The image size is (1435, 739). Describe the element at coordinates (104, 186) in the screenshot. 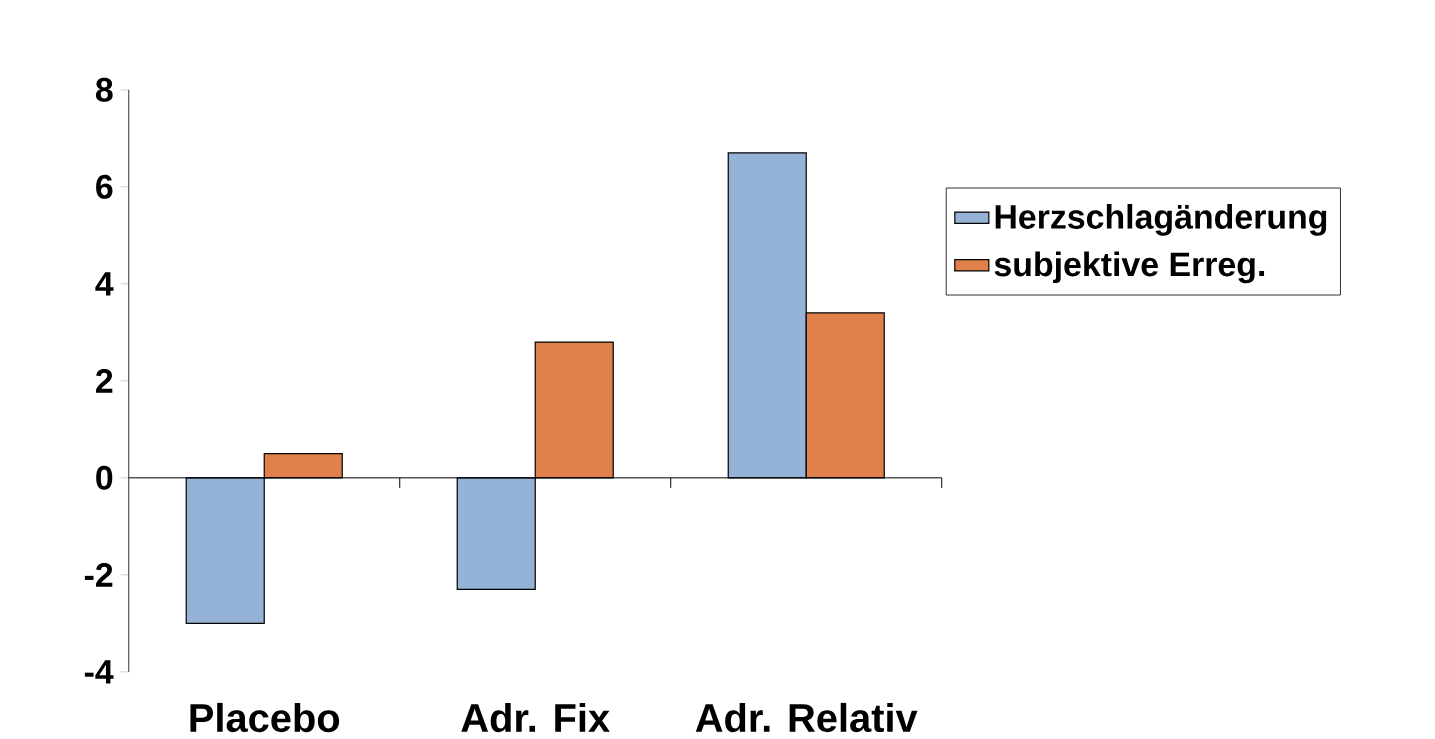

I see `y-tick-label: 6` at that location.